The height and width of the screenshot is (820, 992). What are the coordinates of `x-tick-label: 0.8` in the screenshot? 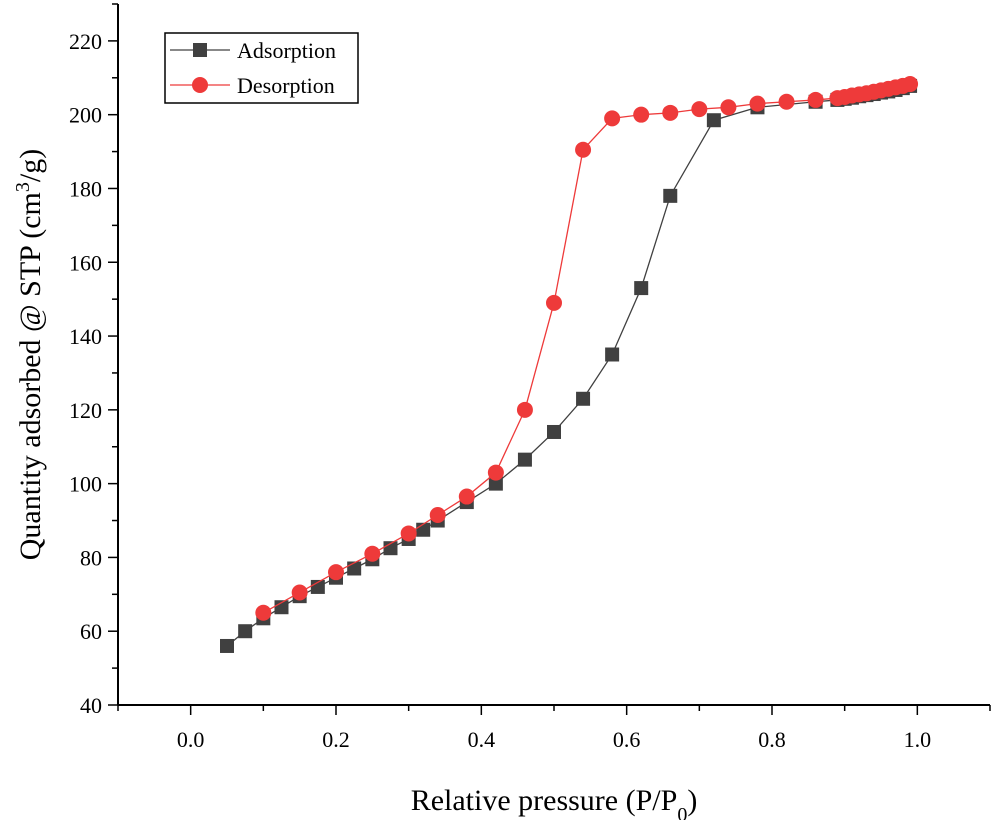 It's located at (772, 739).